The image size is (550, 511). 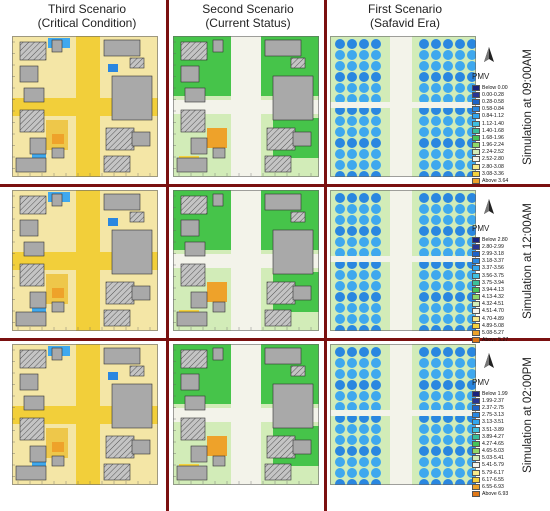 I want to click on legend-item: 2.75-3.13, so click(x=490, y=415).